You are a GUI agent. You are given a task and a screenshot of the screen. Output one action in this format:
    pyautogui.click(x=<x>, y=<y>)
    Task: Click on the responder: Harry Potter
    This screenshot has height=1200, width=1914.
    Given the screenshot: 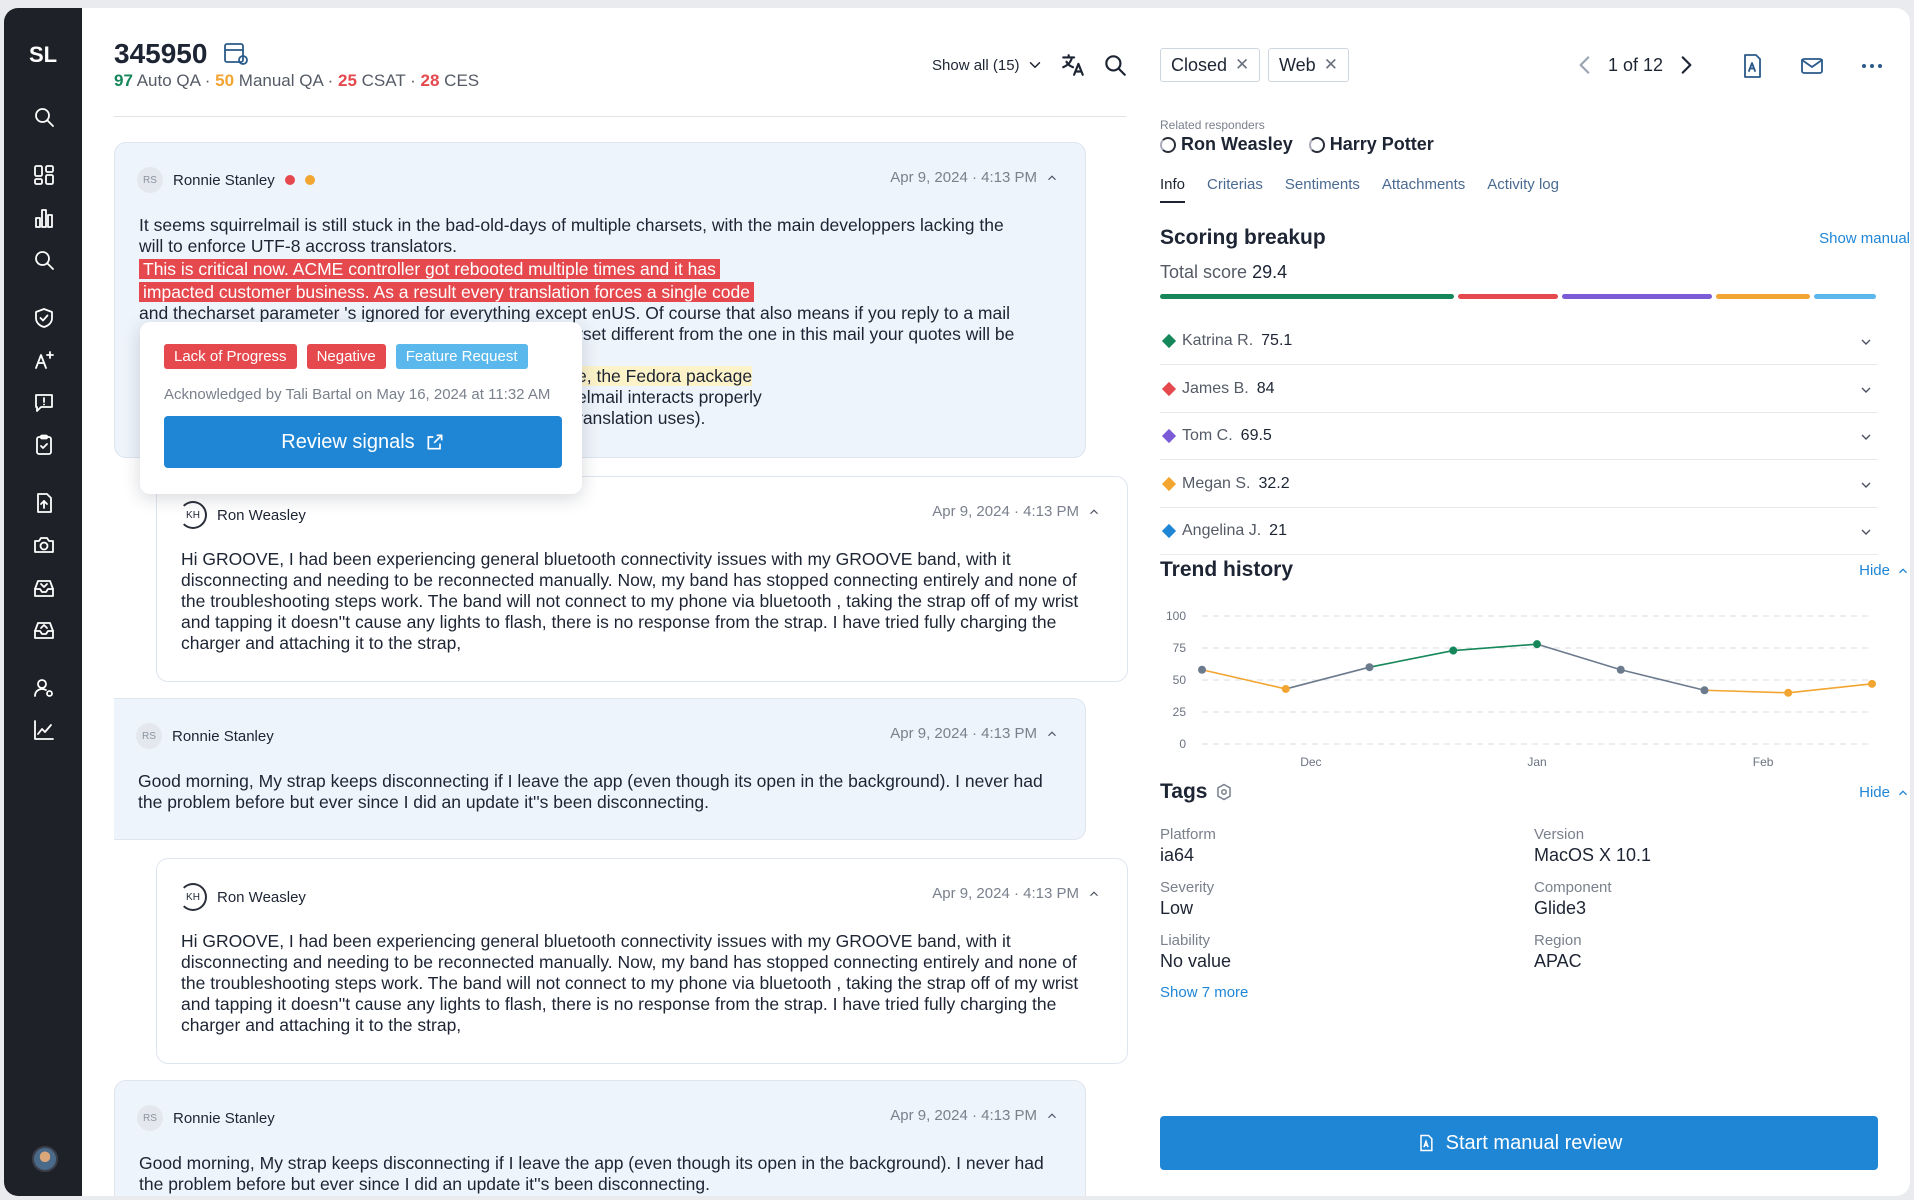 What is the action you would take?
    pyautogui.click(x=1371, y=144)
    